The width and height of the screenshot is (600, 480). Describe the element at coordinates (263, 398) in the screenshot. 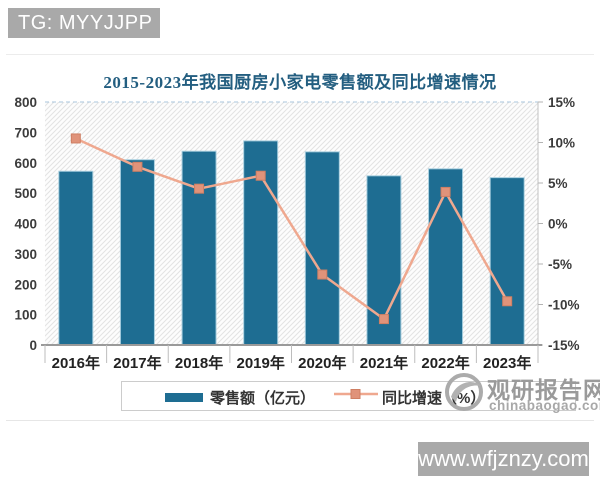

I see `legend-label-retail-sales: 零售额（亿元）` at that location.